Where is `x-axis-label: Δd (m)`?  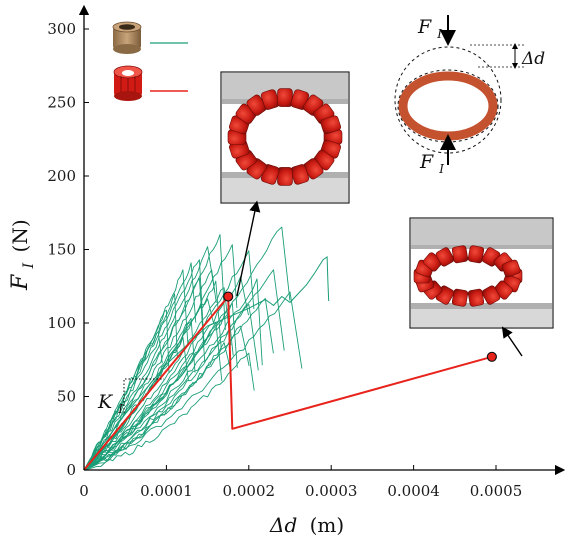
x-axis-label: Δd (m) is located at coordinates (306, 525).